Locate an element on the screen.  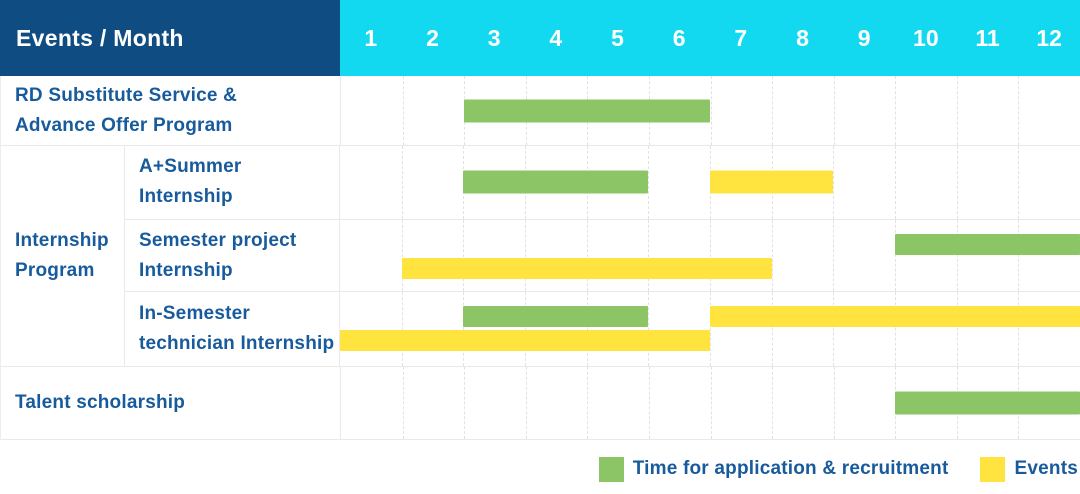
row-label-line: RD Substitute Service & is located at coordinates (126, 95).